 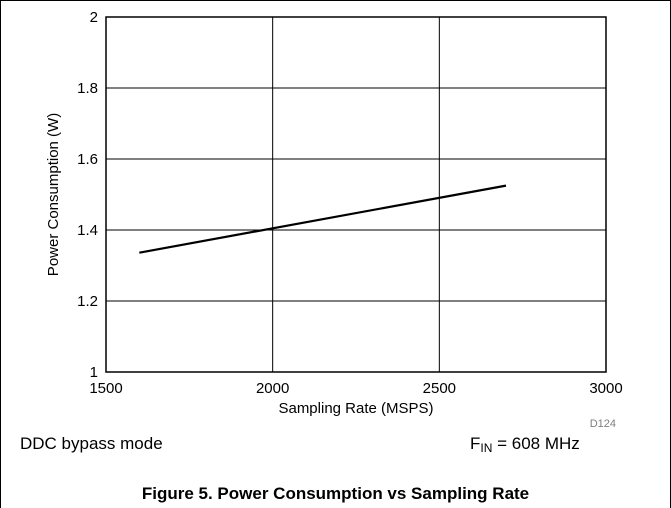 What do you see at coordinates (87, 159) in the screenshot?
I see `y-tick-label: 1.6` at bounding box center [87, 159].